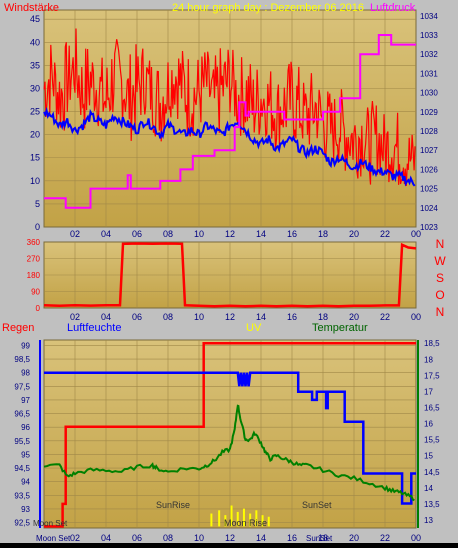 This screenshot has height=548, width=458. Describe the element at coordinates (393, 8) in the screenshot. I see `pressure-axis-label: Luftdruck` at that location.